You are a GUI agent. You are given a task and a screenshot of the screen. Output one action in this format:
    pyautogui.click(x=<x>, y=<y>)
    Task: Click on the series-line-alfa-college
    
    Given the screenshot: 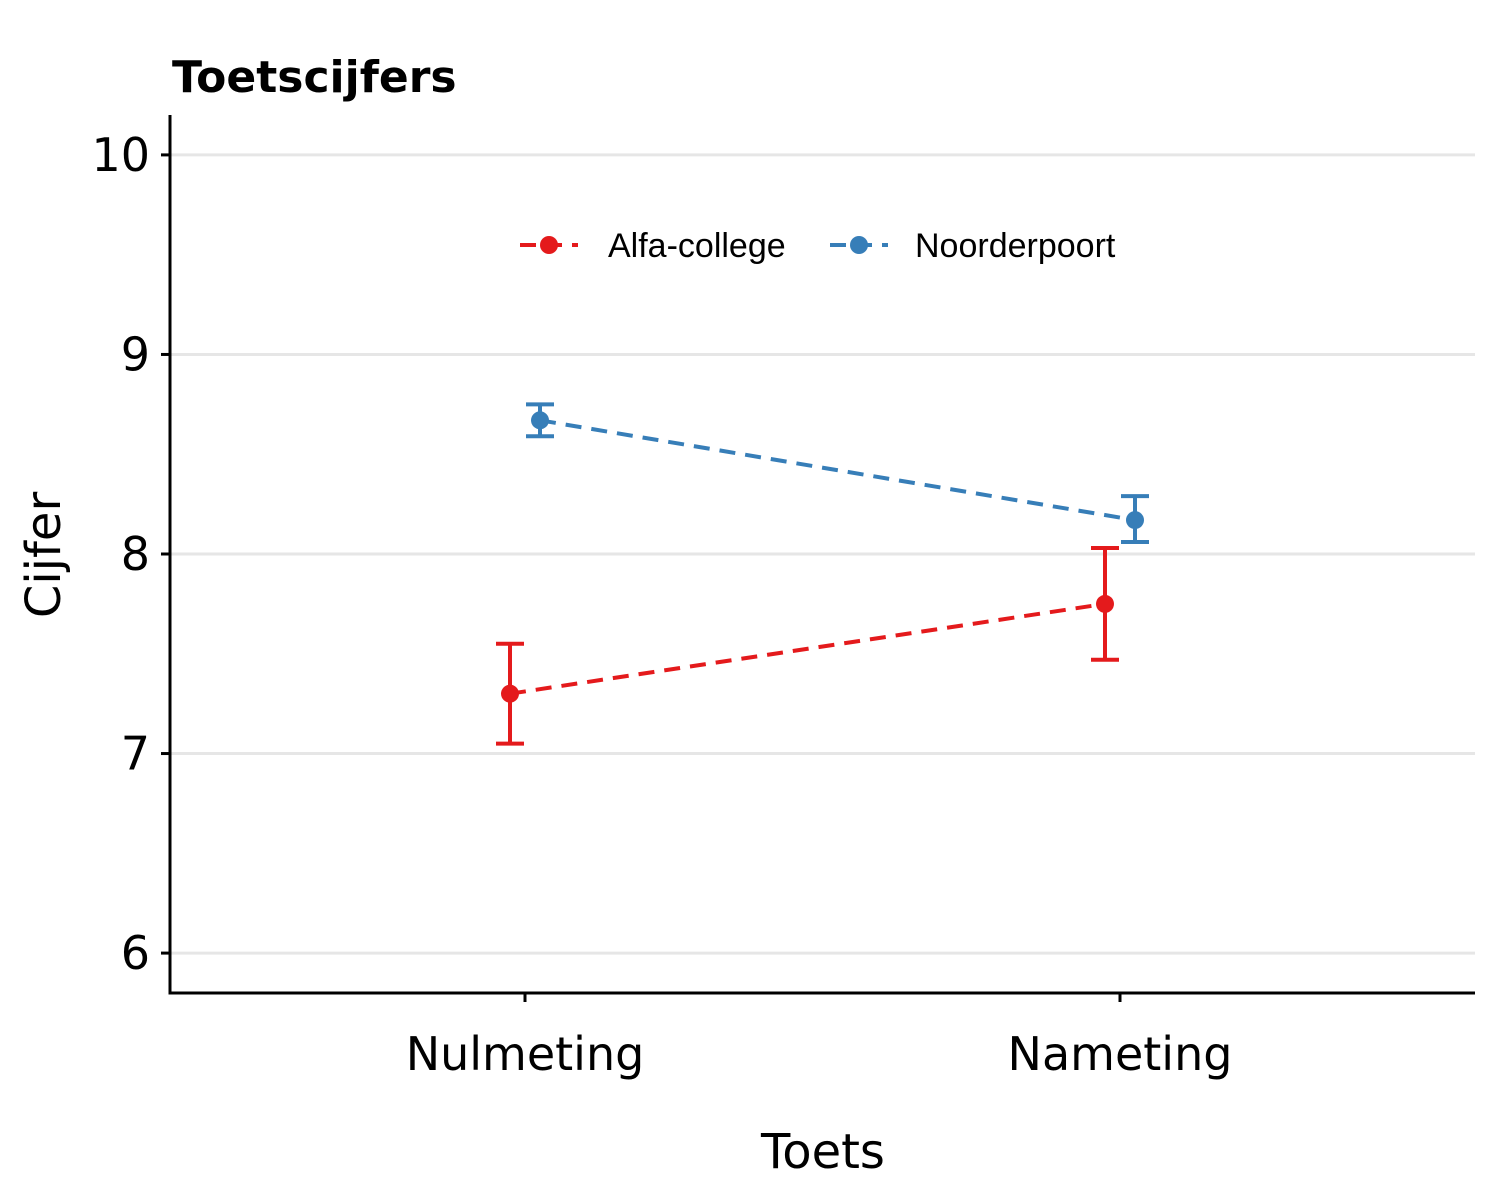 What is the action you would take?
    pyautogui.click(x=807, y=648)
    